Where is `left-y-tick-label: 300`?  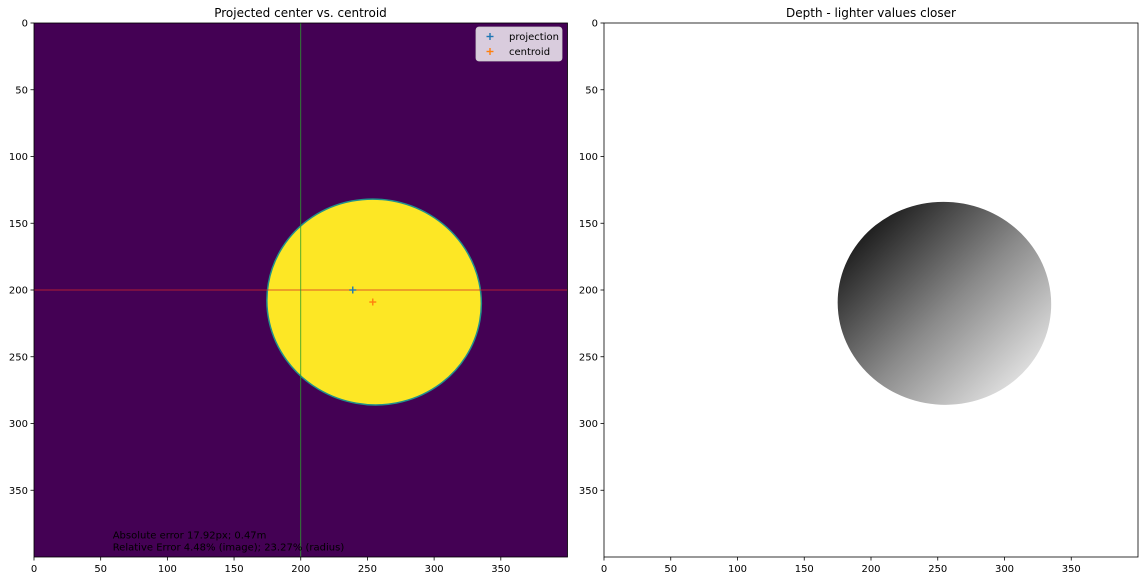
left-y-tick-label: 300 is located at coordinates (18, 424).